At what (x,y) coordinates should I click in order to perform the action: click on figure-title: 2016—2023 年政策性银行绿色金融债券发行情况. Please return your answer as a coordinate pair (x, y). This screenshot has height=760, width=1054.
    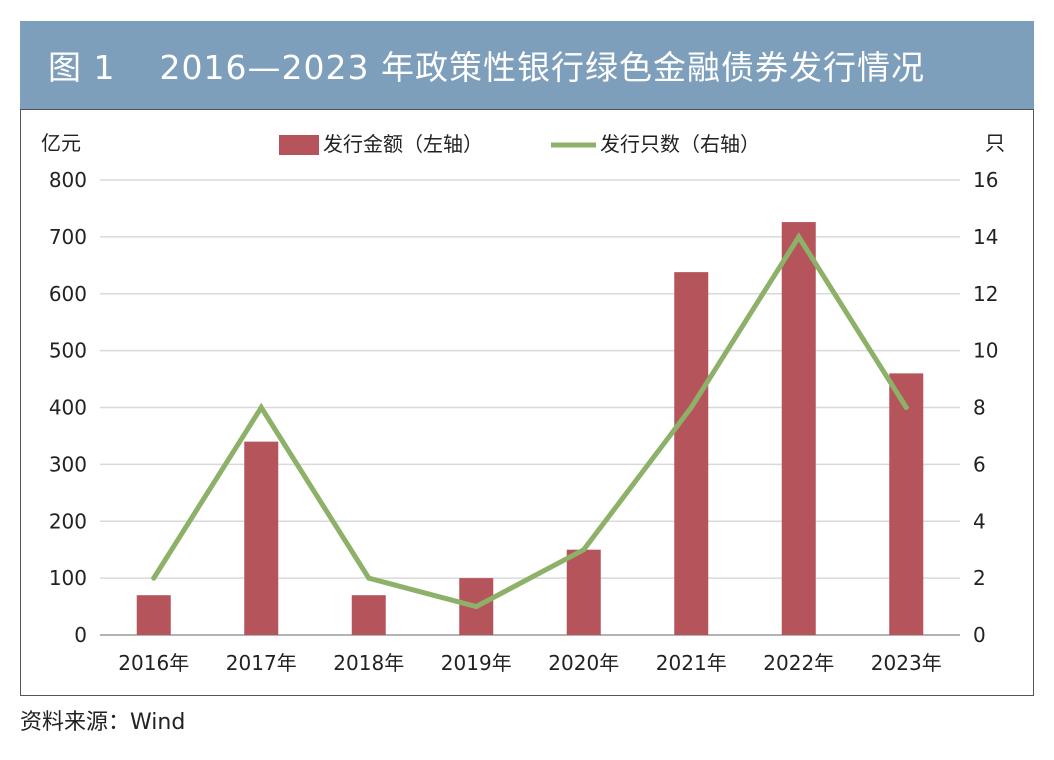
    Looking at the image, I should click on (542, 67).